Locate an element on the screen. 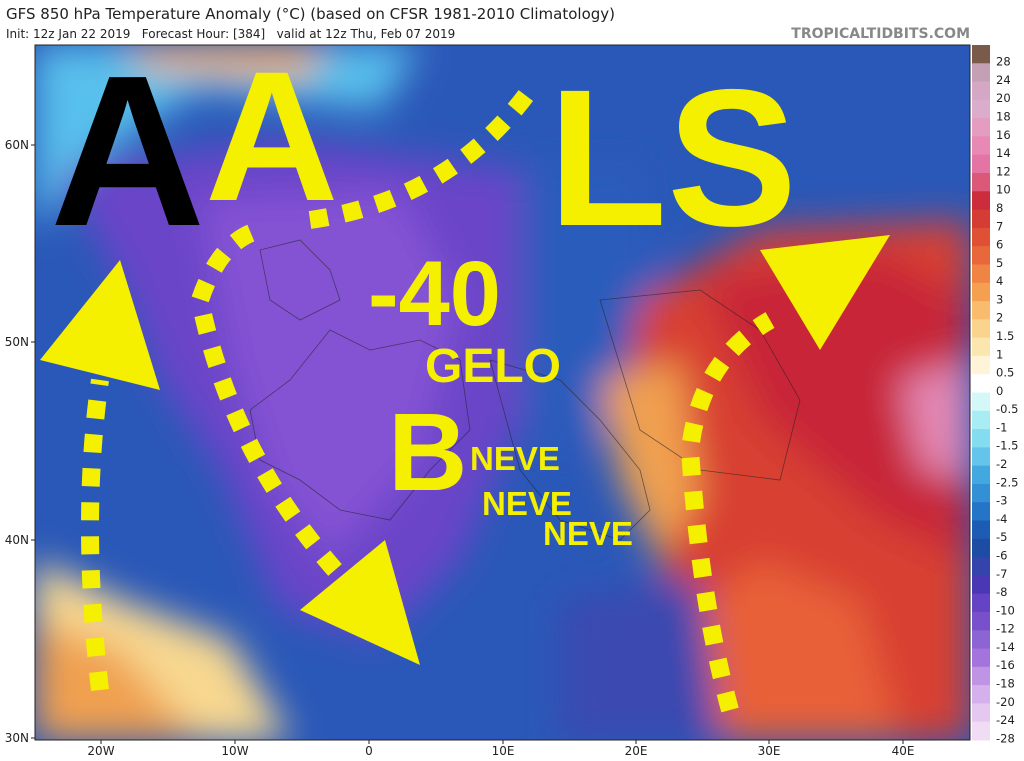  colorbar-label: 4 is located at coordinates (999, 281).